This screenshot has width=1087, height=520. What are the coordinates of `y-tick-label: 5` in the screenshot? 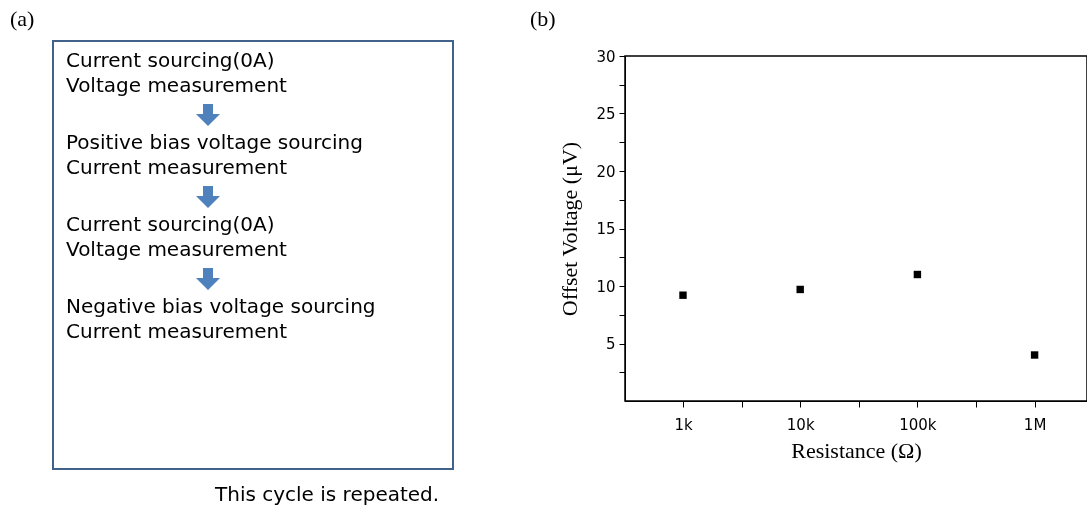 It's located at (610, 344).